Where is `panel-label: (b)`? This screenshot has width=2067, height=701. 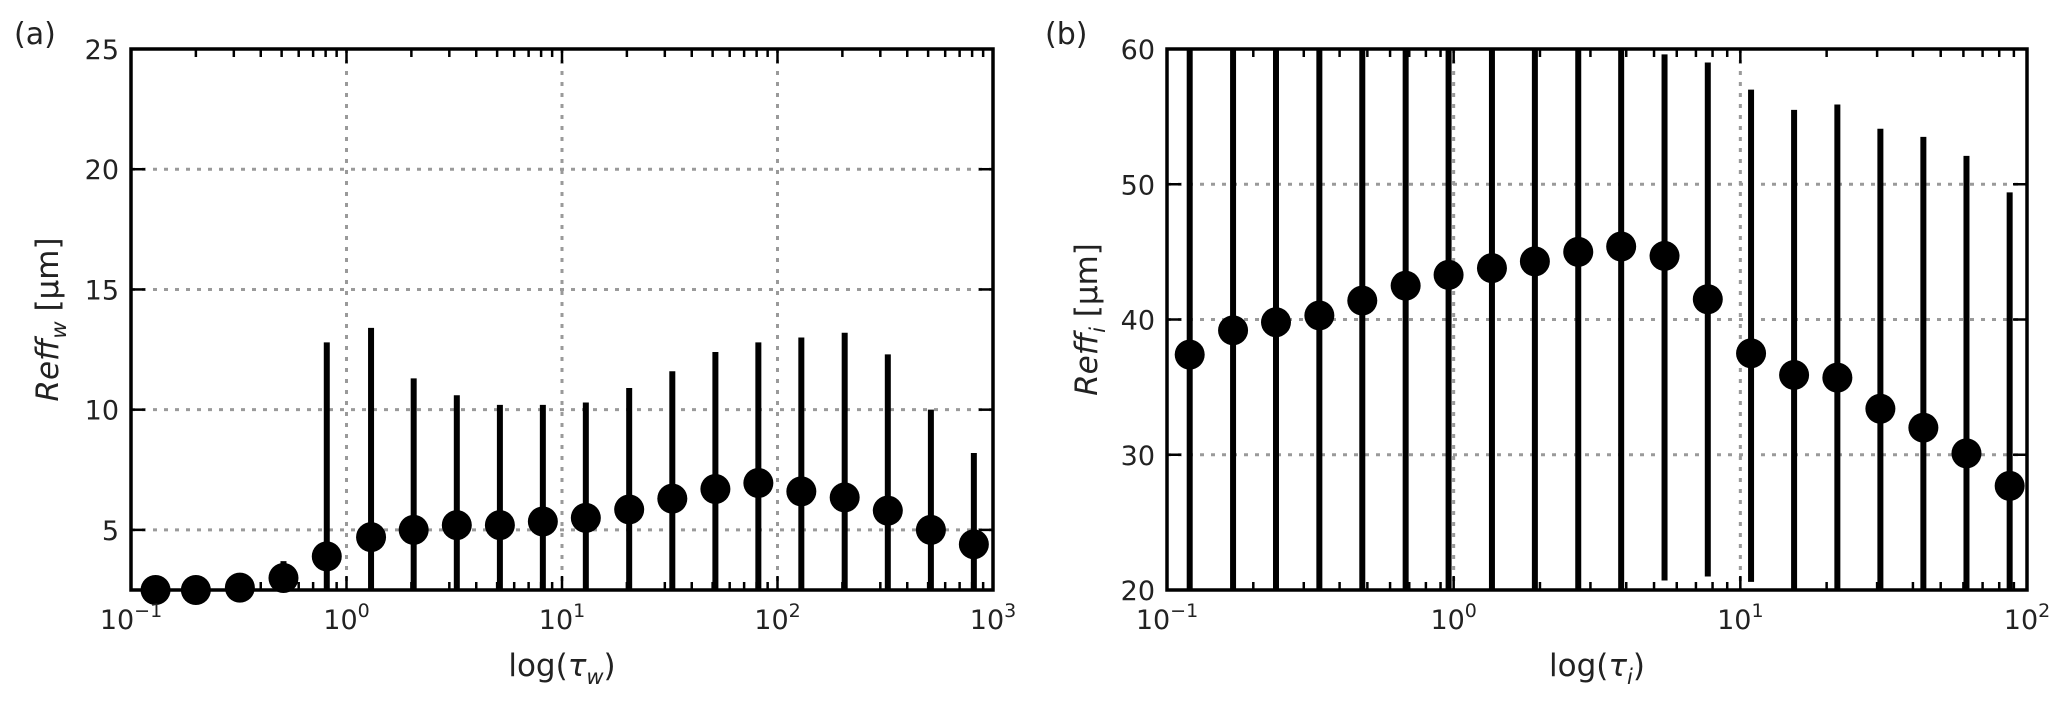
panel-label: (b) is located at coordinates (1066, 34).